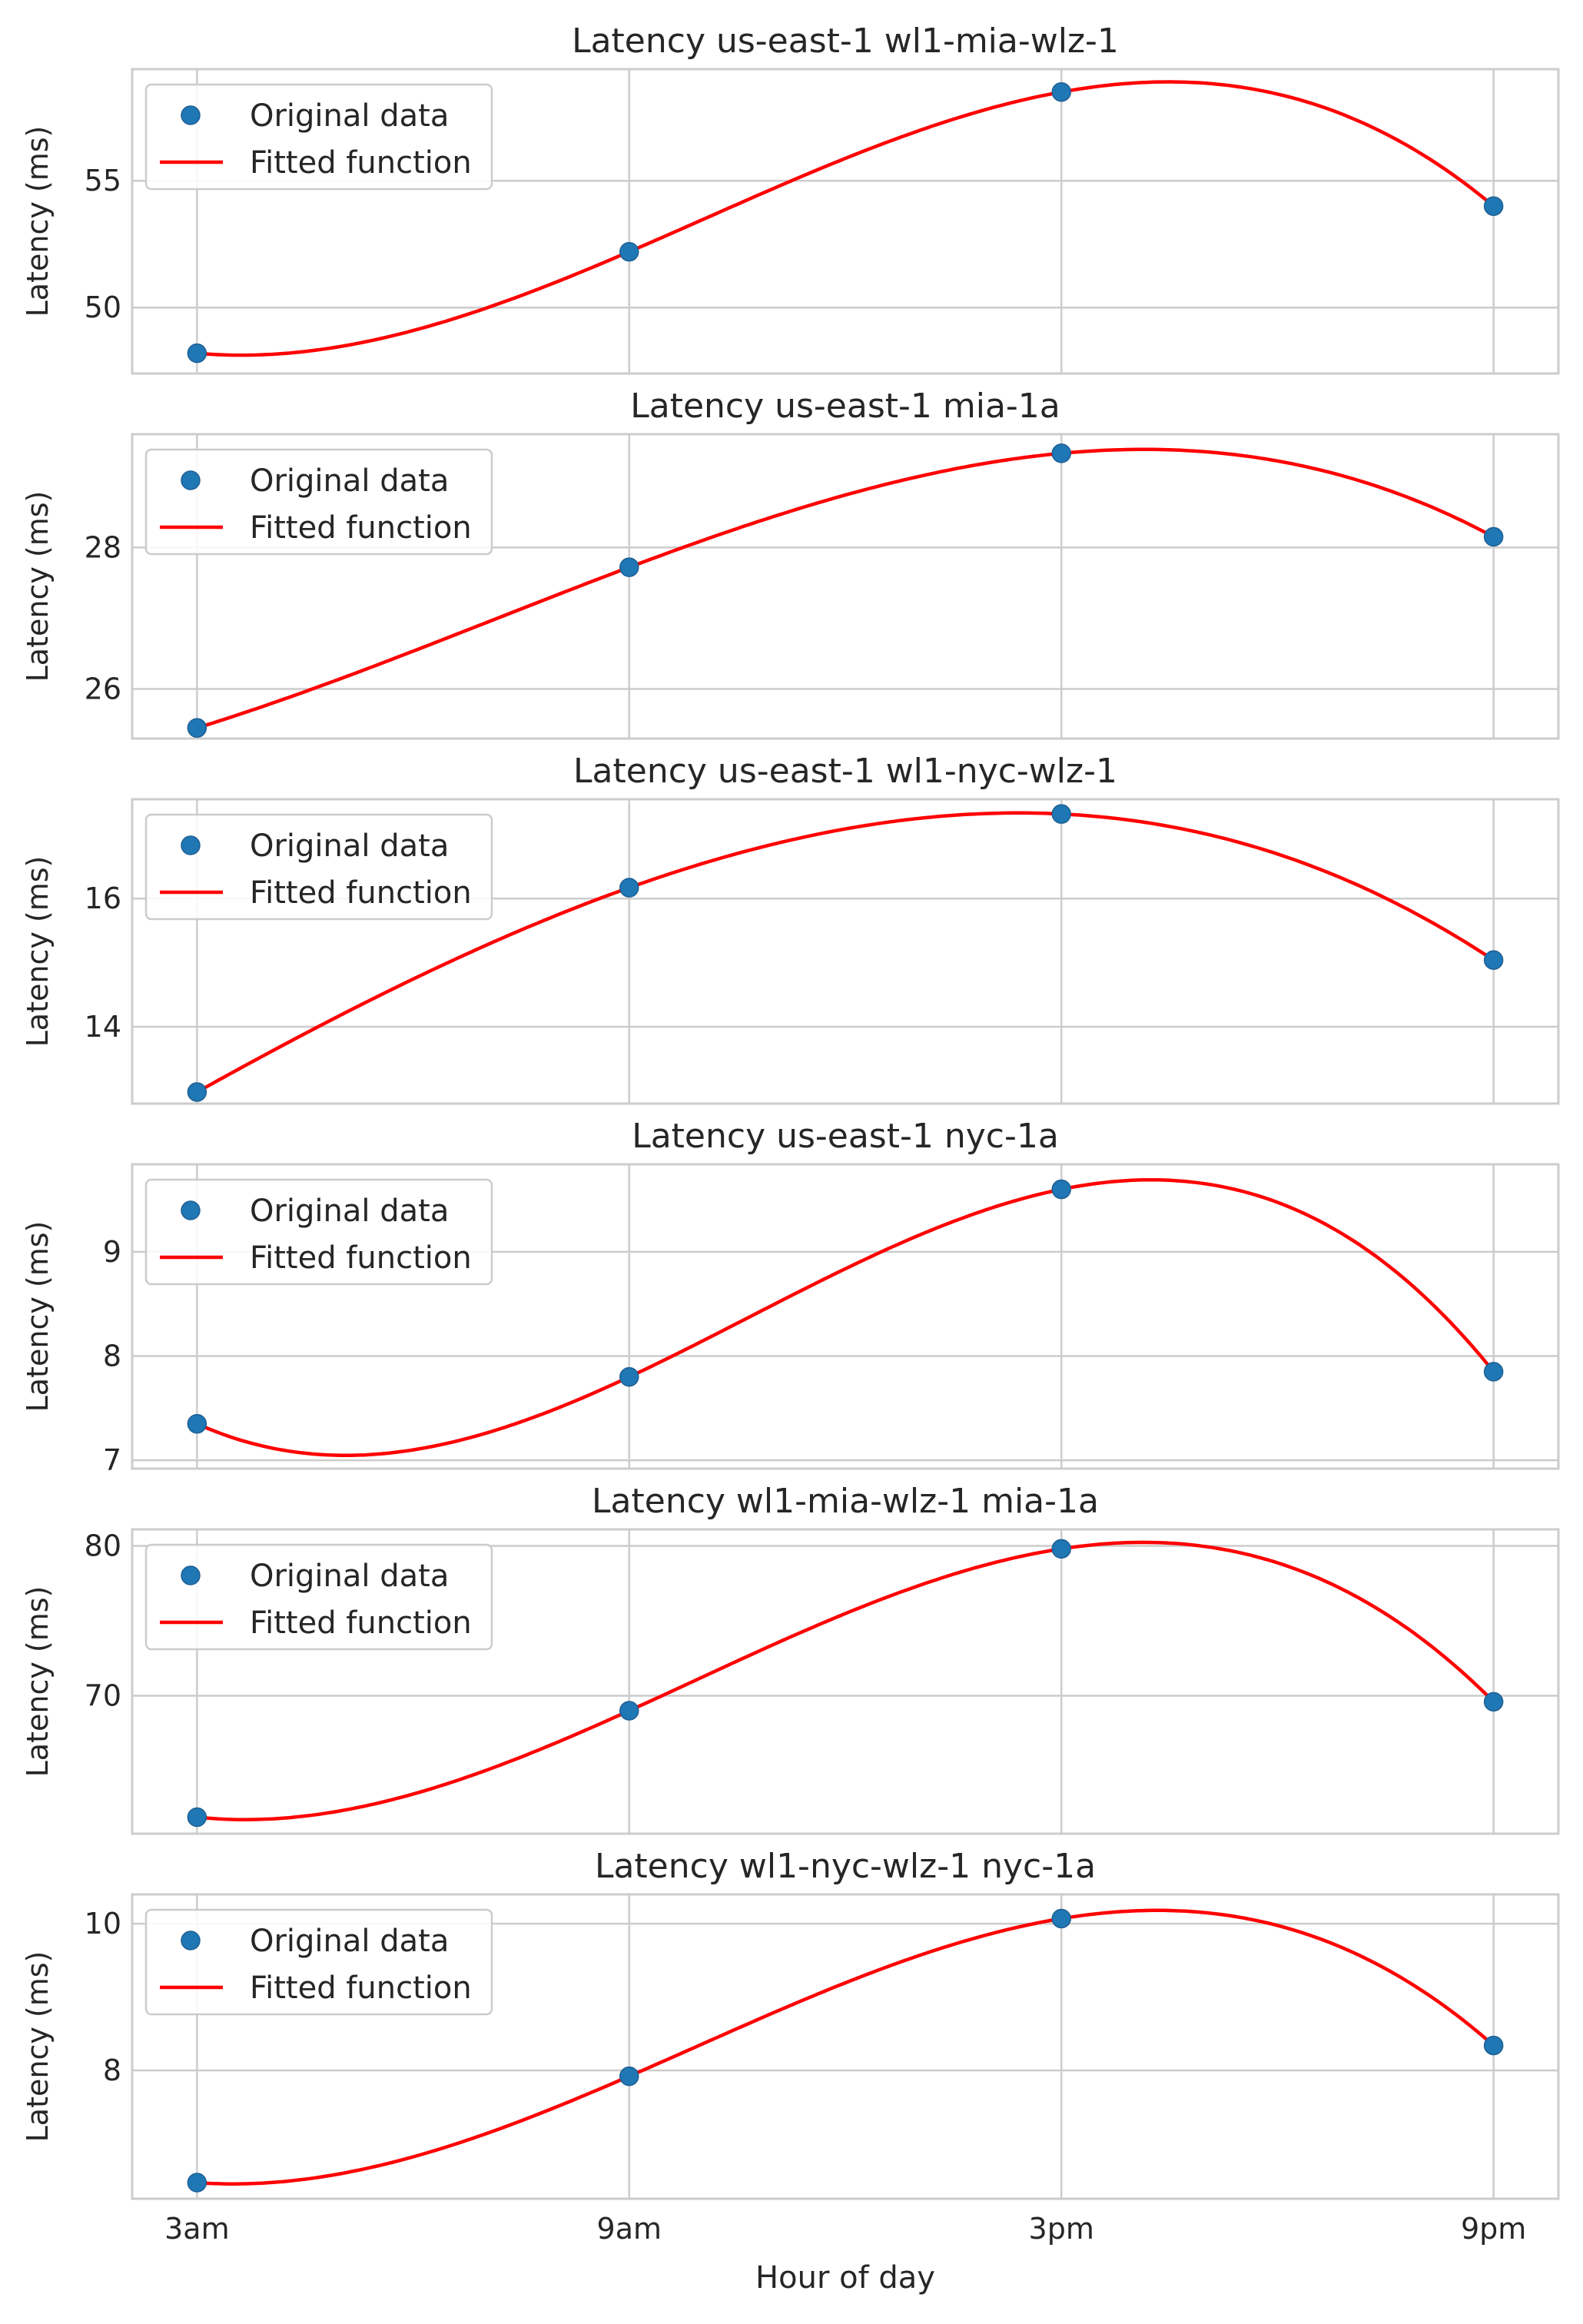  I want to click on y-tick-label: 7, so click(112, 1460).